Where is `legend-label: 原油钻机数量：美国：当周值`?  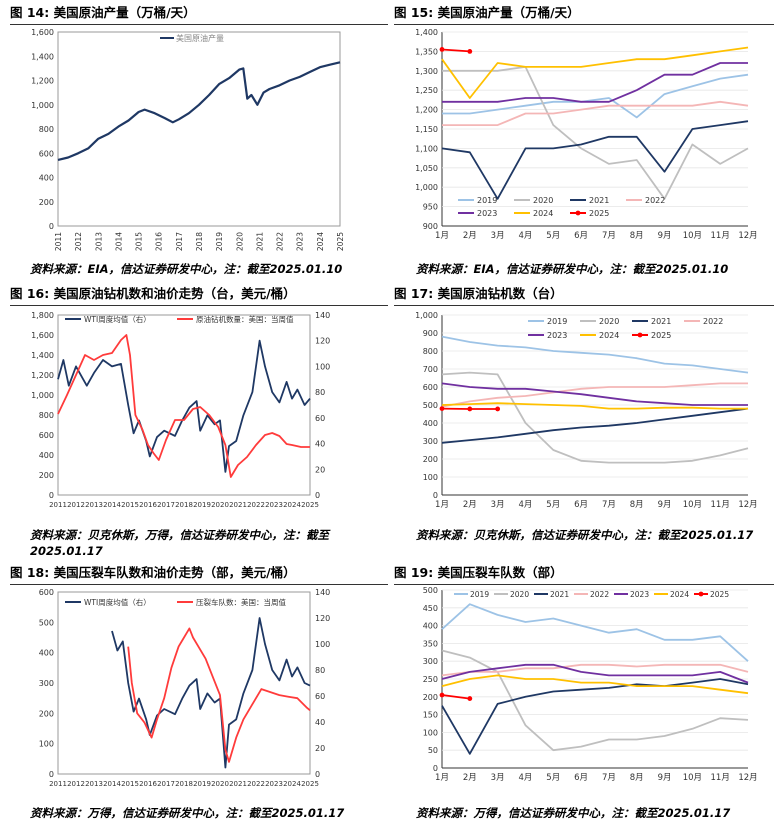 legend-label: 原油钻机数量：美国：当周值 is located at coordinates (245, 319).